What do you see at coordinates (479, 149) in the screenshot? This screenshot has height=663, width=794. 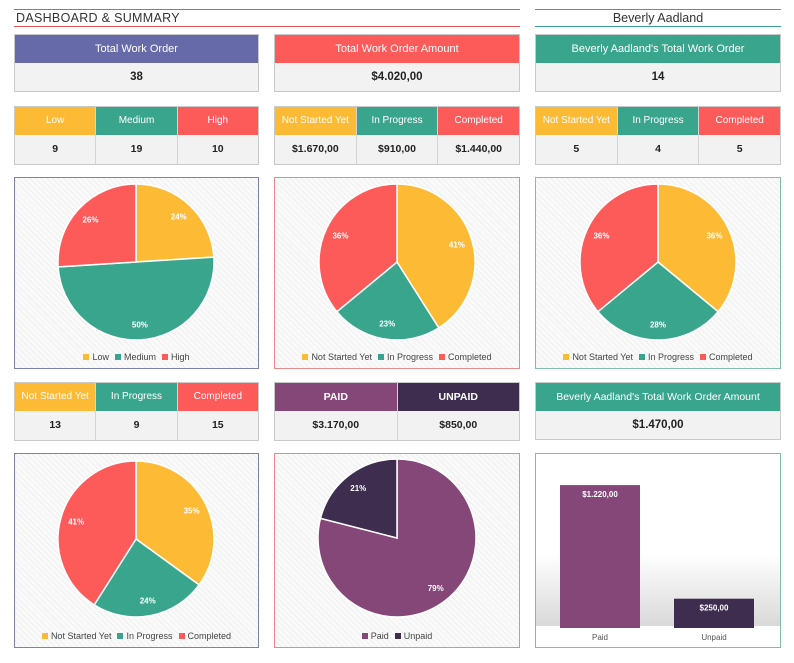 I see `stat-value: $1.440,00` at bounding box center [479, 149].